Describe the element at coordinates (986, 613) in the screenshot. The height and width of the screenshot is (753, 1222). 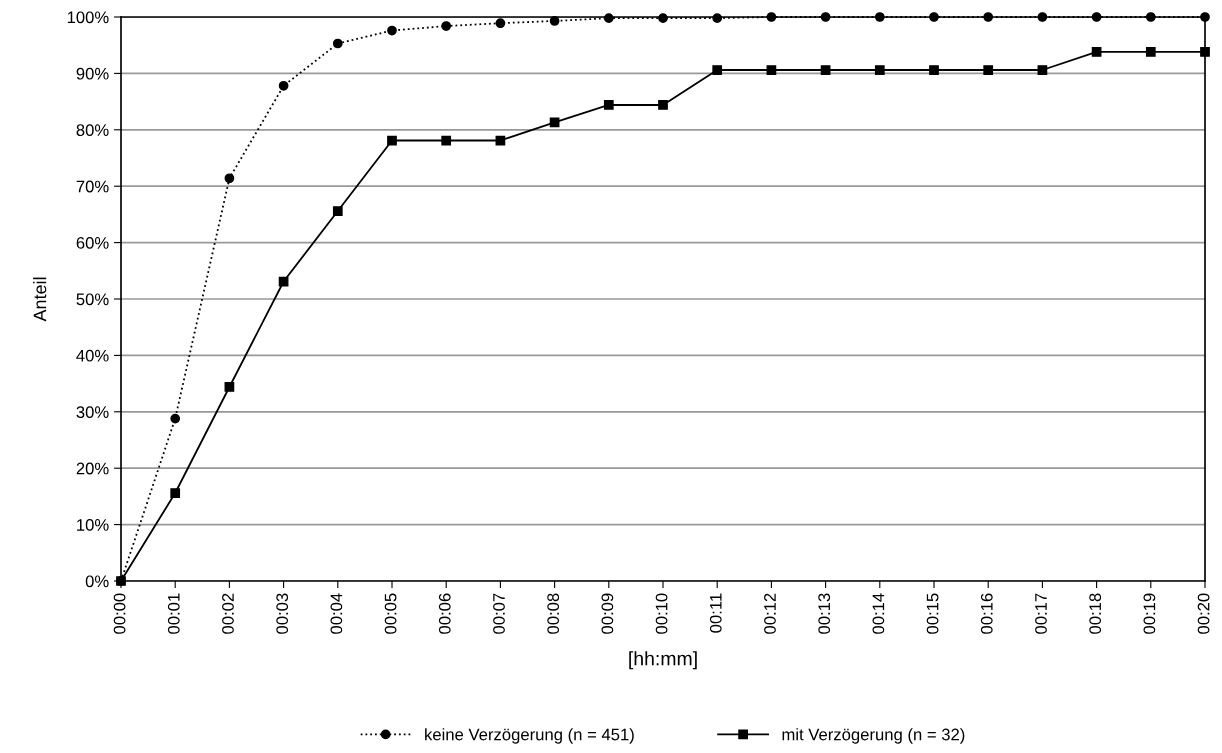
I see `x-tick-label: 00:16` at that location.